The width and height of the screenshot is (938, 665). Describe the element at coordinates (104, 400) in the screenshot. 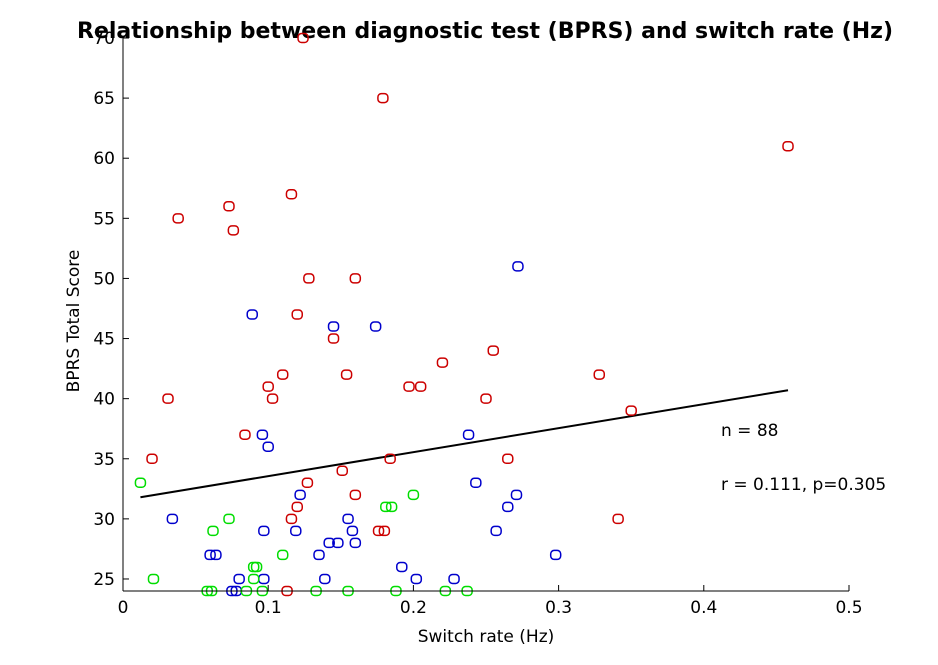

I see `y-tick-label: 40` at that location.